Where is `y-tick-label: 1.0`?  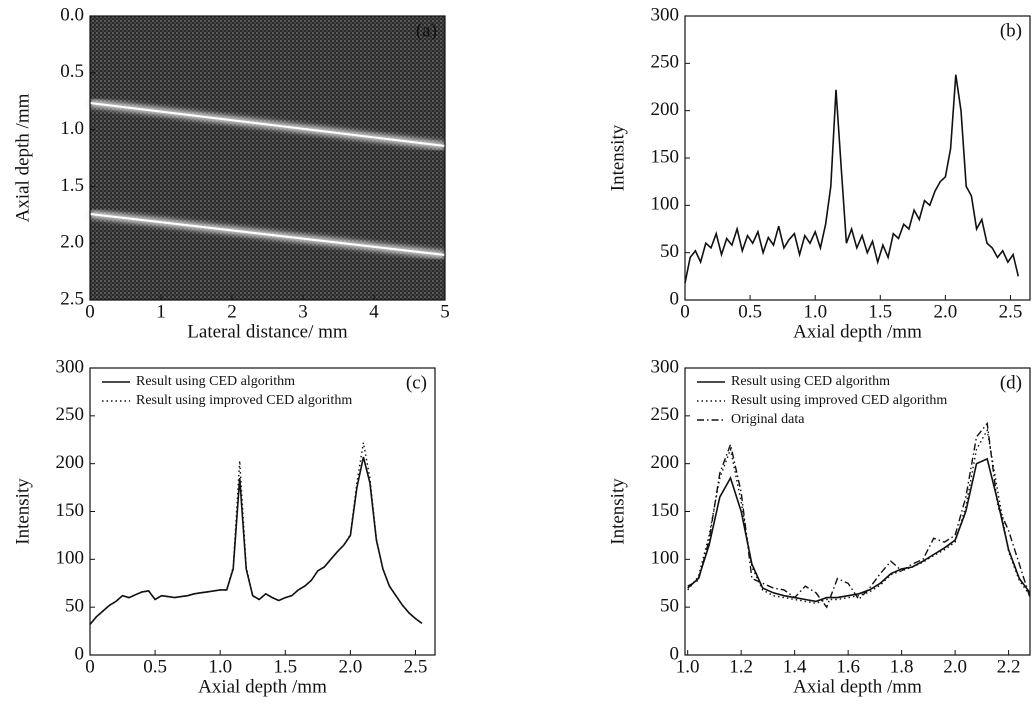 y-tick-label: 1.0 is located at coordinates (72, 128).